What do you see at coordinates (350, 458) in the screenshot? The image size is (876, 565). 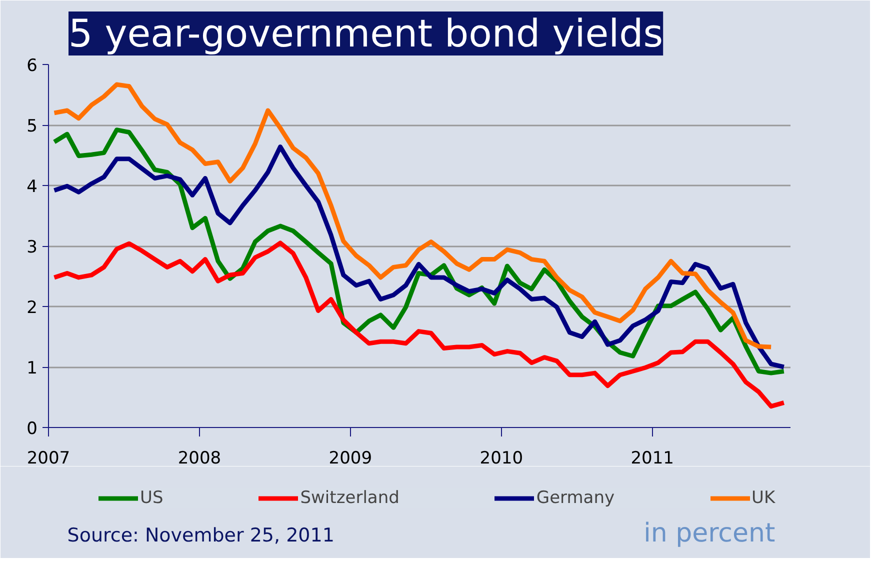 I see `x-tick-label: 2009` at bounding box center [350, 458].